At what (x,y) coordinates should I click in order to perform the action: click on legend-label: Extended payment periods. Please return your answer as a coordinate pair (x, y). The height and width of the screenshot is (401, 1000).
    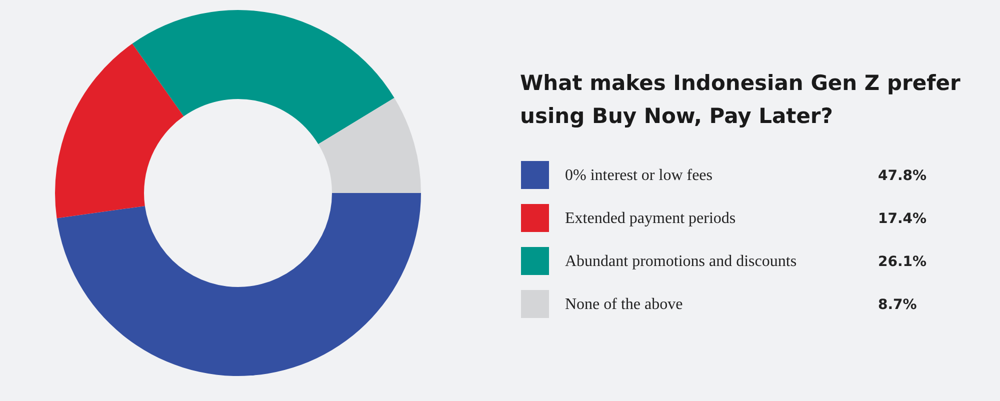
    Looking at the image, I should click on (650, 218).